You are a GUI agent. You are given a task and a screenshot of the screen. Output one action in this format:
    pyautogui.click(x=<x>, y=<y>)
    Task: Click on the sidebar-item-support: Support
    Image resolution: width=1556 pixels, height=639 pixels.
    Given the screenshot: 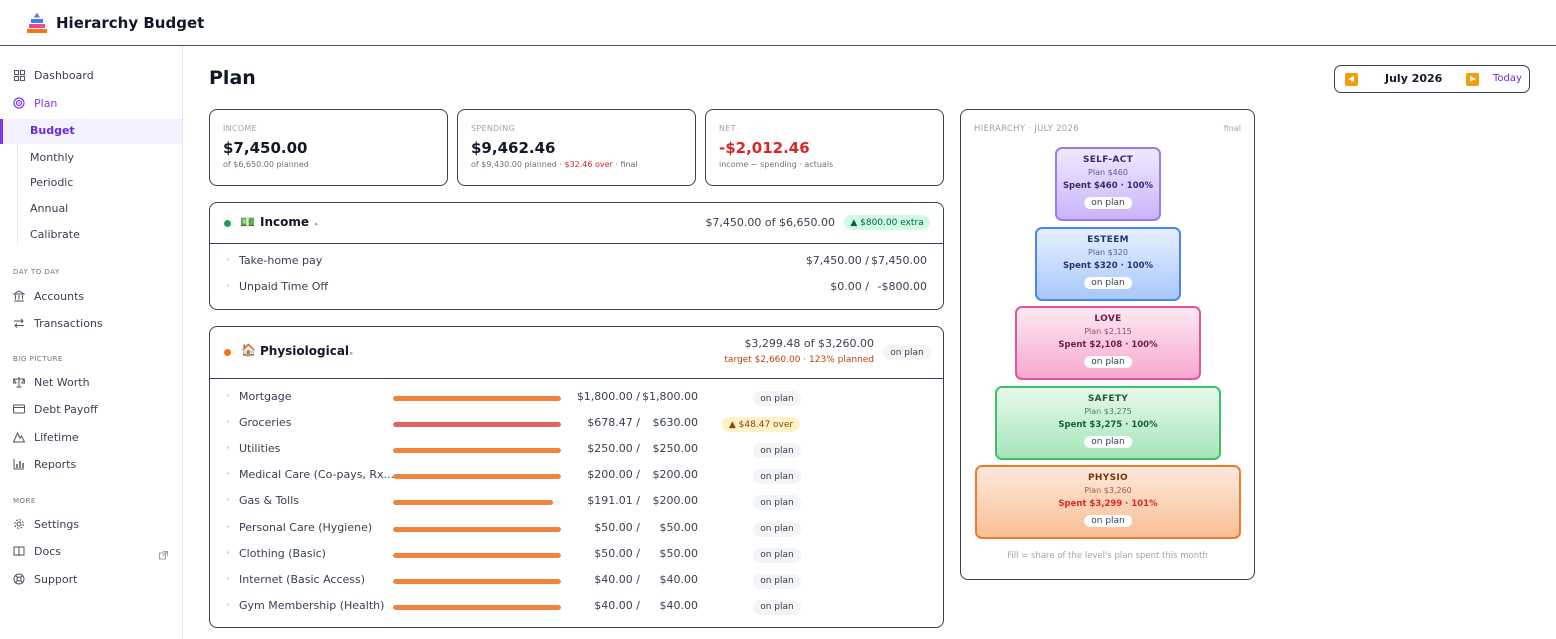 What is the action you would take?
    pyautogui.click(x=44, y=579)
    